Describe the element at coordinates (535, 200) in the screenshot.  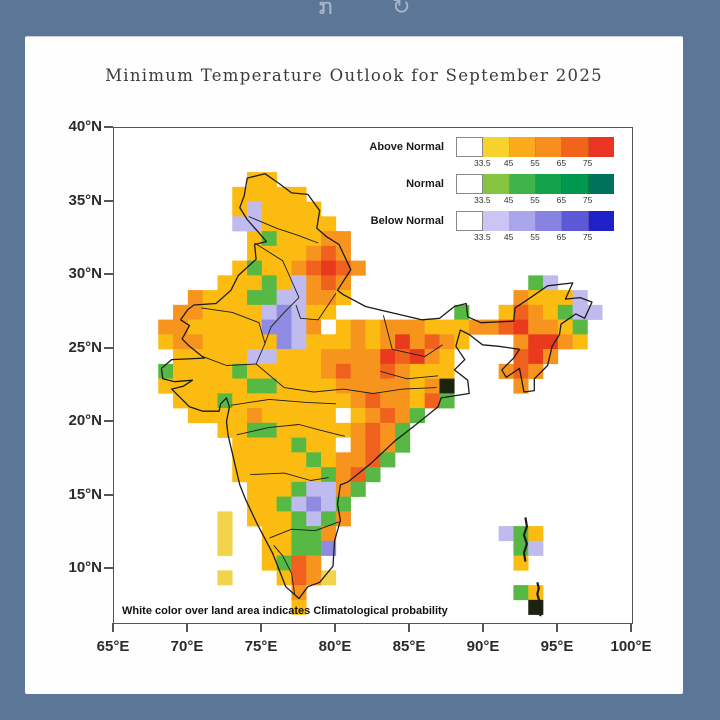
I see `legend-tick: 55` at that location.